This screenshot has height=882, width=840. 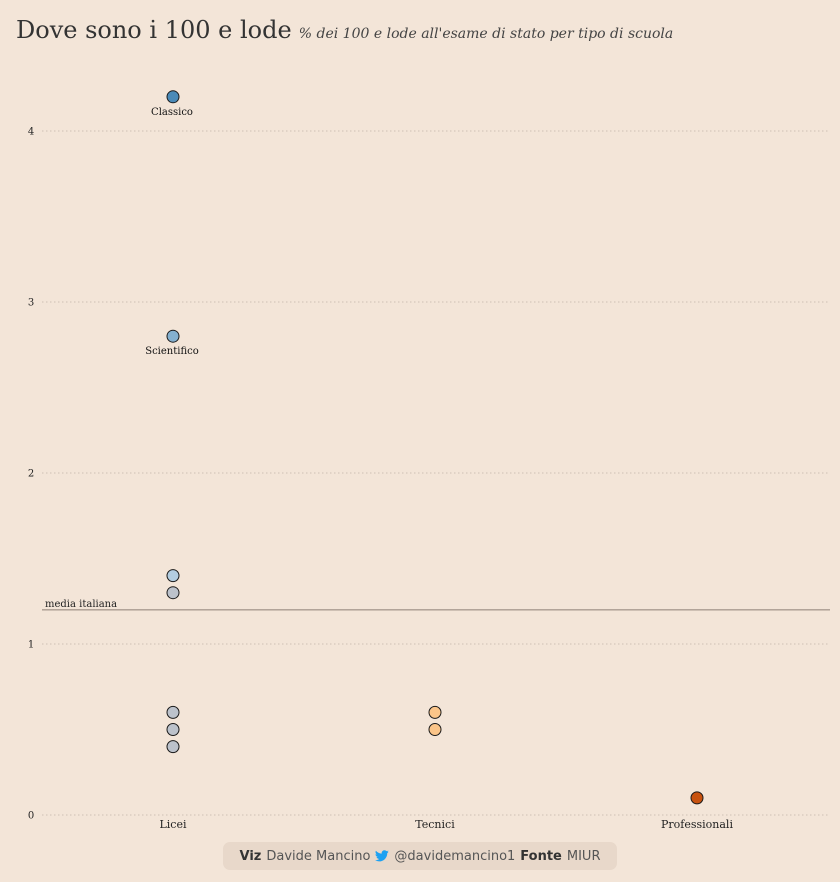 What do you see at coordinates (31, 645) in the screenshot?
I see `y-tick-label: 1` at bounding box center [31, 645].